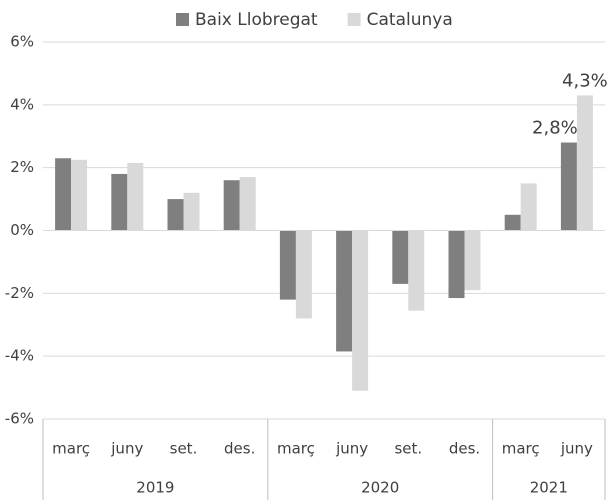 The width and height of the screenshot is (611, 500). I want to click on y-tick-label: -2%, so click(19, 293).